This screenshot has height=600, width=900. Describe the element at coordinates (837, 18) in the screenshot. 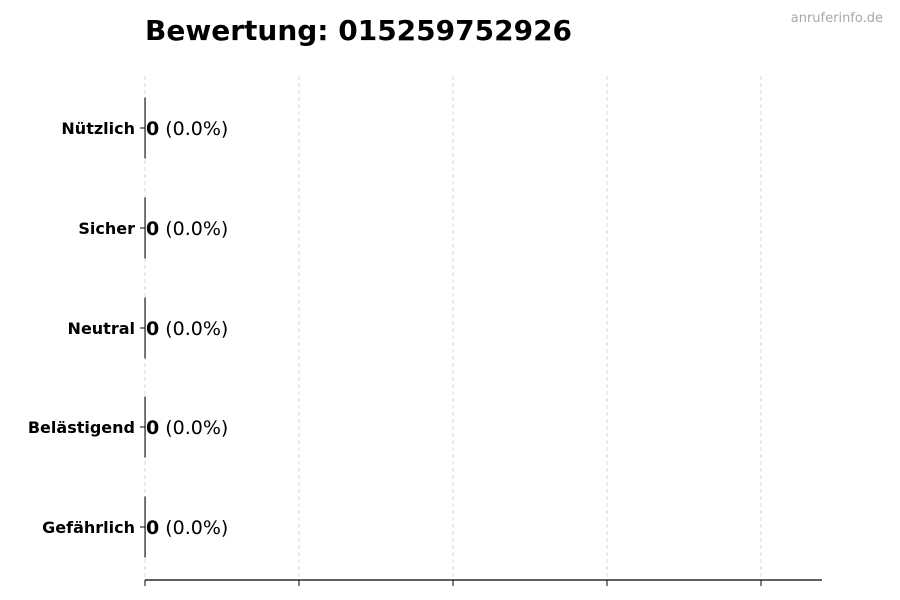

I see `watermark: anruferinfo.de` at that location.